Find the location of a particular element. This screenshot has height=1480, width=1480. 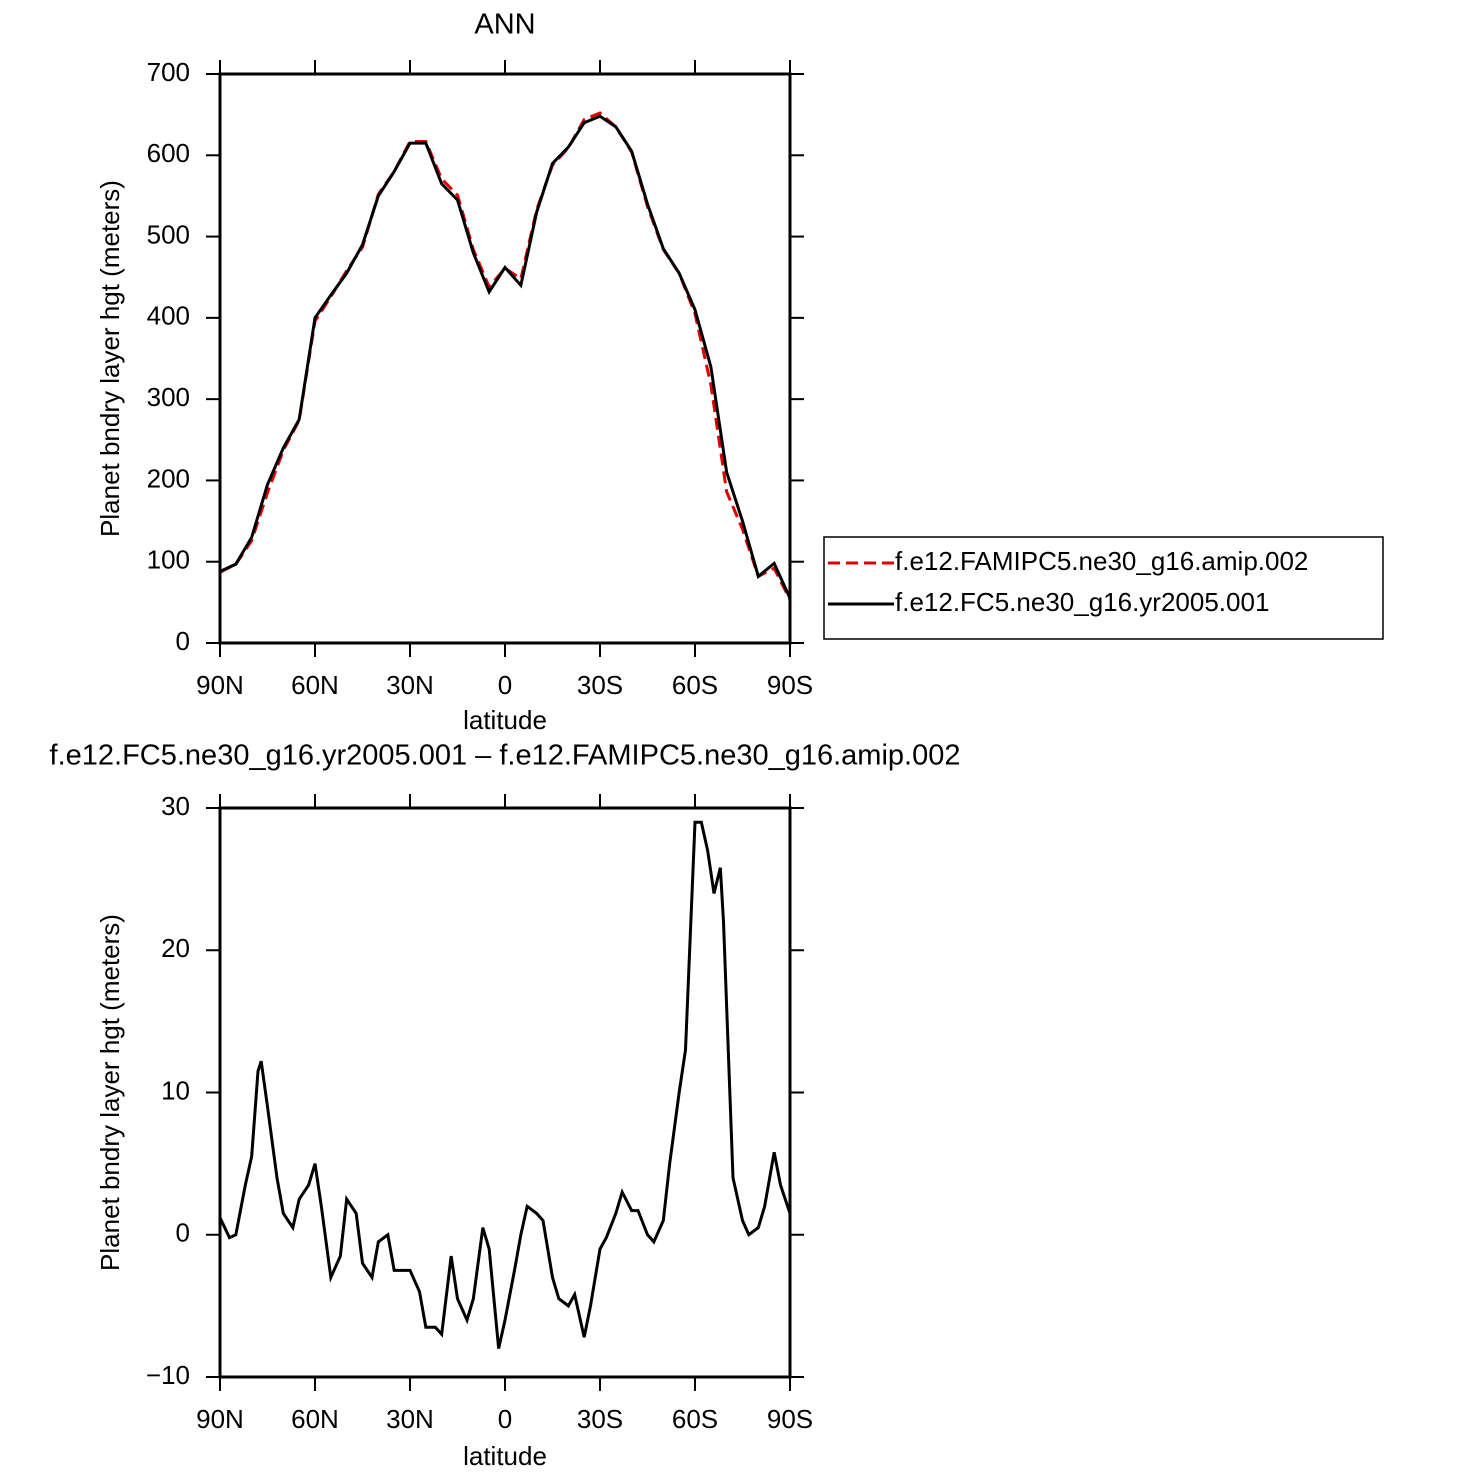

y-tick-label: 700 is located at coordinates (168, 72).